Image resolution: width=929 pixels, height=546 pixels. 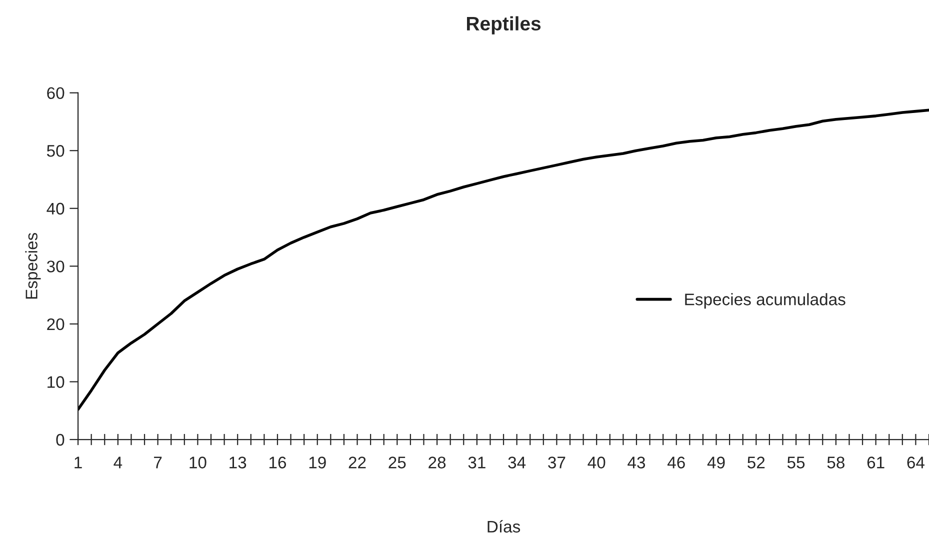 I want to click on x-tick-label: 43, so click(x=637, y=462).